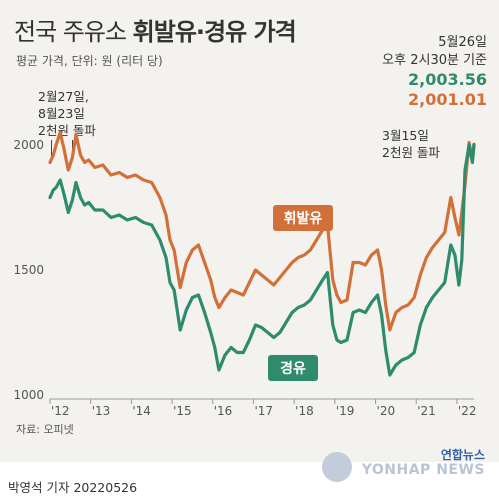  Describe the element at coordinates (51, 150) in the screenshot. I see `annotation-leader-left` at that location.